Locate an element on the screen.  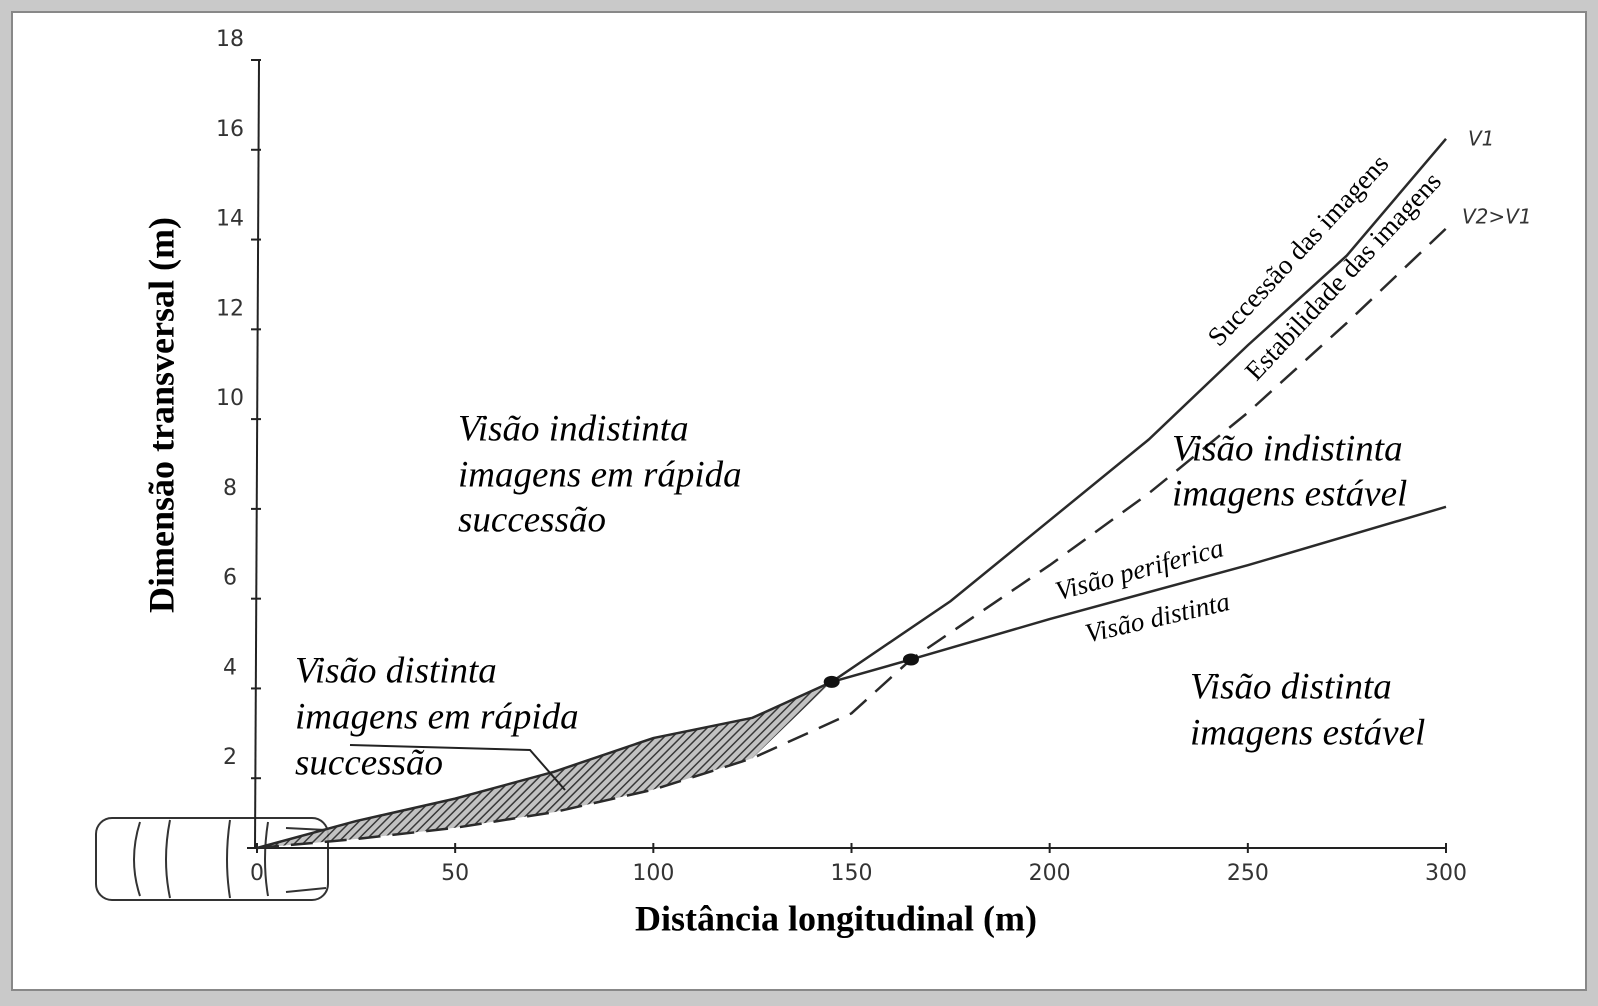
x-tick-label: 300 is located at coordinates (1446, 873).